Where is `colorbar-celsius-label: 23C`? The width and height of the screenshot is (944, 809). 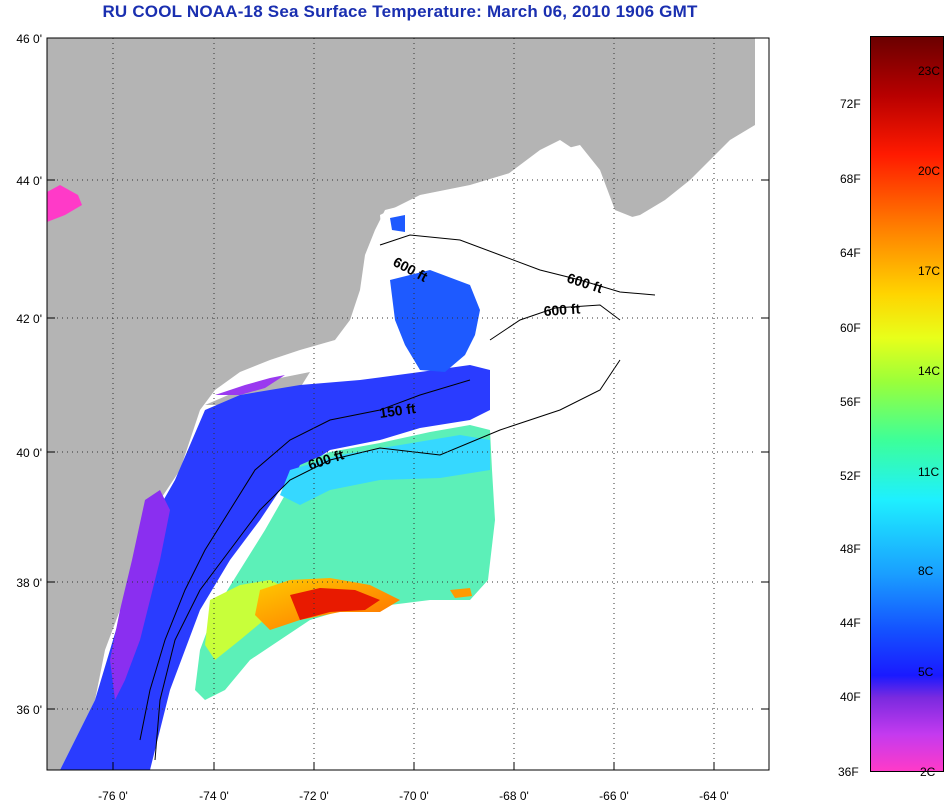 colorbar-celsius-label: 23C is located at coordinates (929, 71).